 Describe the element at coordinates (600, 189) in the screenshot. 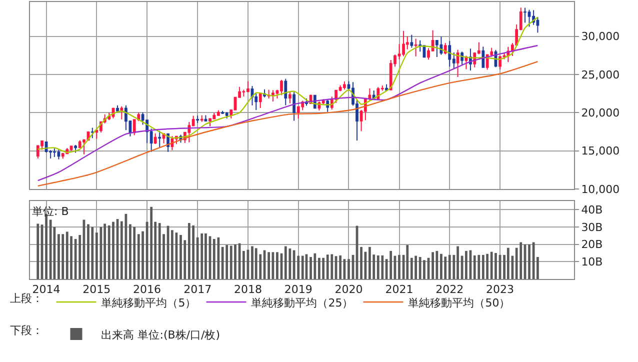

I see `y-tick-label: 10,000` at that location.